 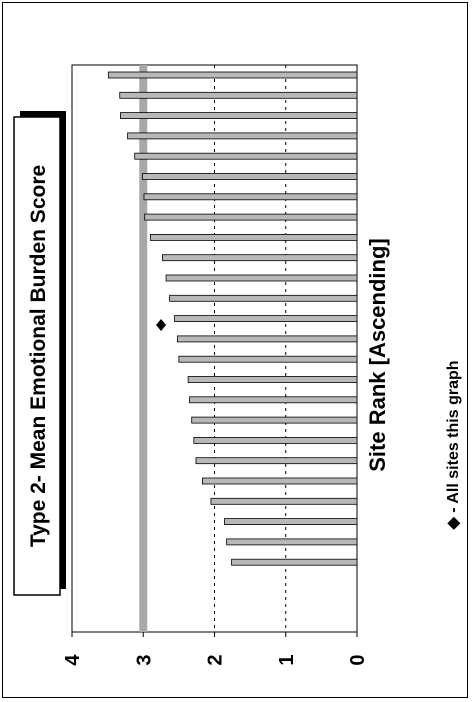 What do you see at coordinates (144, 659) in the screenshot?
I see `tick-label: 3` at bounding box center [144, 659].